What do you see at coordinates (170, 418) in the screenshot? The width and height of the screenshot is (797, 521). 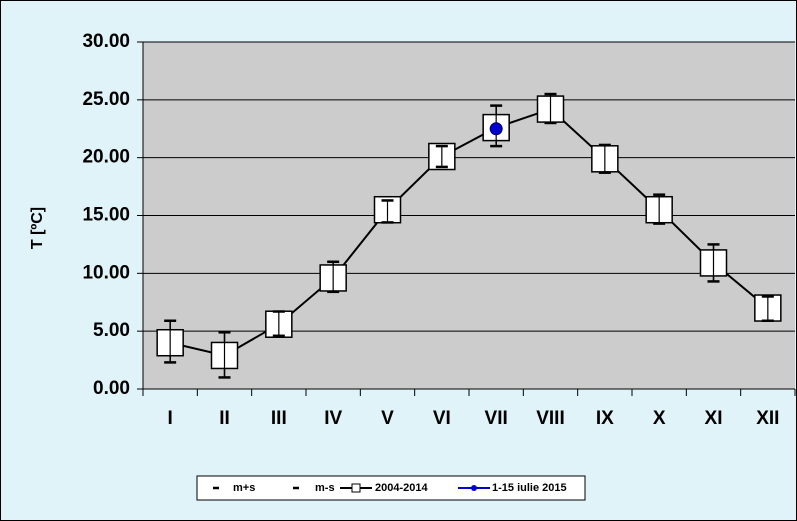 I see `x-tick-label: I` at bounding box center [170, 418].